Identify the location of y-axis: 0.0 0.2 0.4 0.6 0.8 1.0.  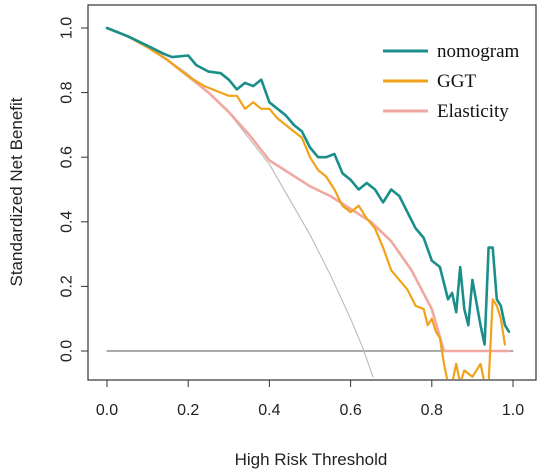
(73, 189).